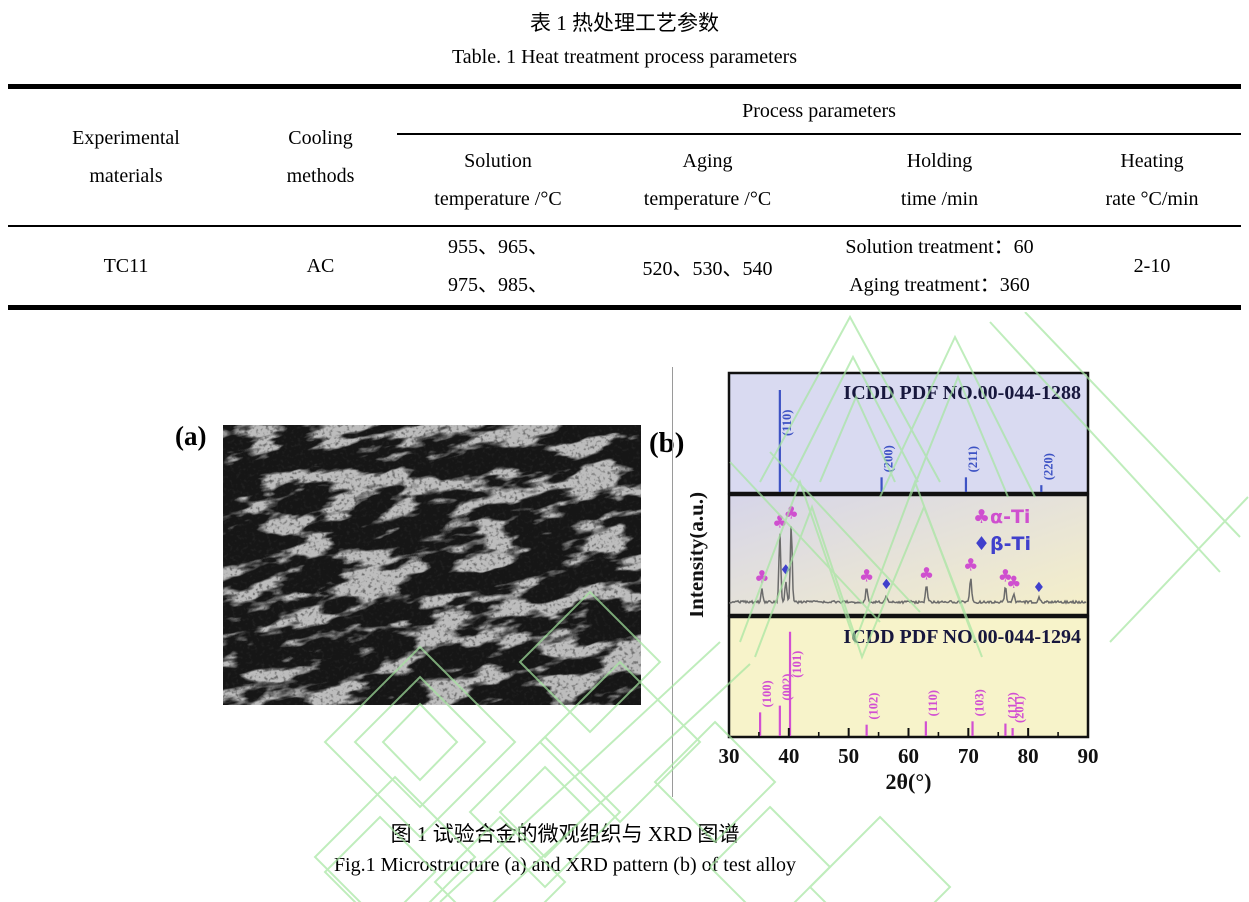 The width and height of the screenshot is (1249, 902). What do you see at coordinates (819, 110) in the screenshot?
I see `header-process-parameters: Process parameters` at bounding box center [819, 110].